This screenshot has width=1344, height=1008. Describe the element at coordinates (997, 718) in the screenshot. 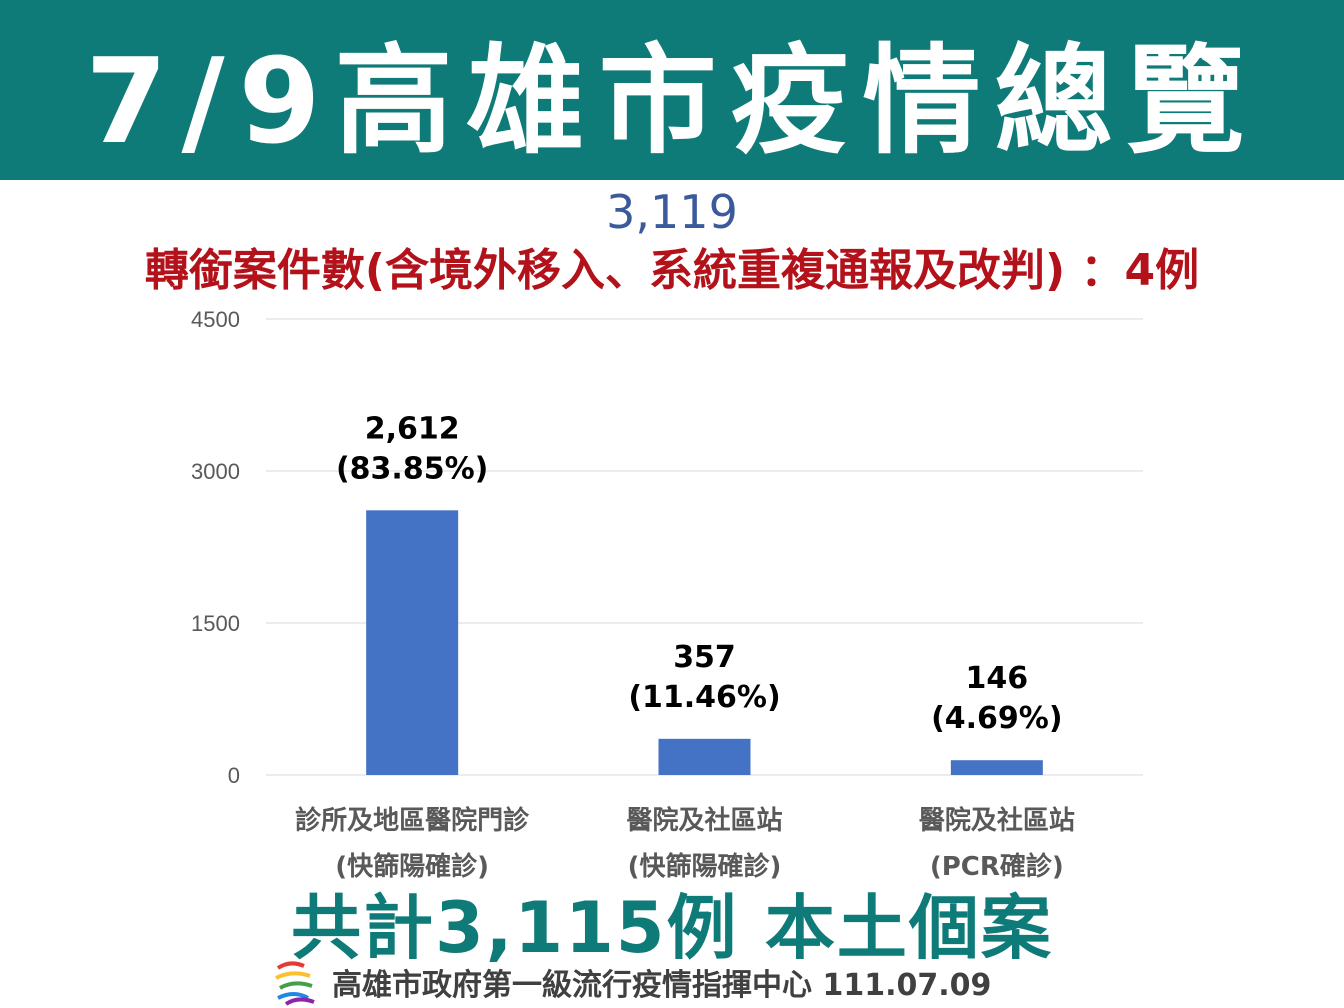

I see `data-label: (4.69%)` at that location.